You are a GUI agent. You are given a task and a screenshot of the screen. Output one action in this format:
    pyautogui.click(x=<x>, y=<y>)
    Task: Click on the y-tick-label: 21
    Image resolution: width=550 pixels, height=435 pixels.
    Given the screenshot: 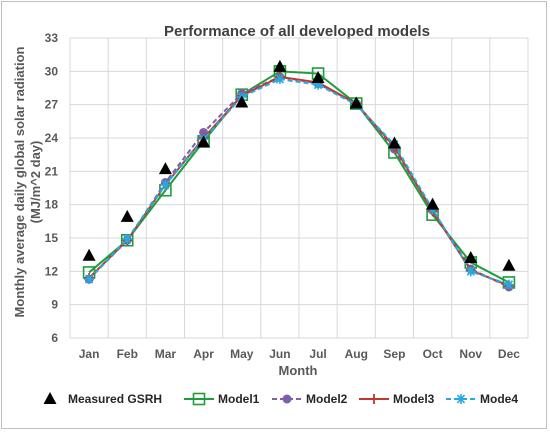 What is the action you would take?
    pyautogui.click(x=52, y=171)
    